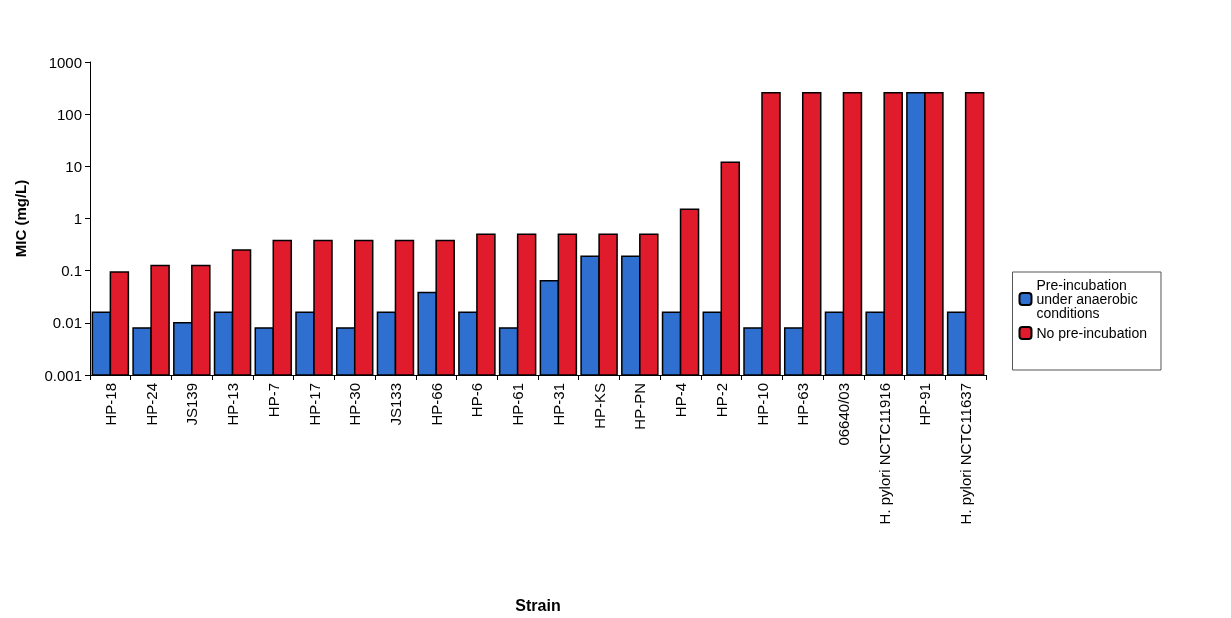 This screenshot has width=1231, height=618. Describe the element at coordinates (640, 406) in the screenshot. I see `x-tick-label: HP-PN` at that location.